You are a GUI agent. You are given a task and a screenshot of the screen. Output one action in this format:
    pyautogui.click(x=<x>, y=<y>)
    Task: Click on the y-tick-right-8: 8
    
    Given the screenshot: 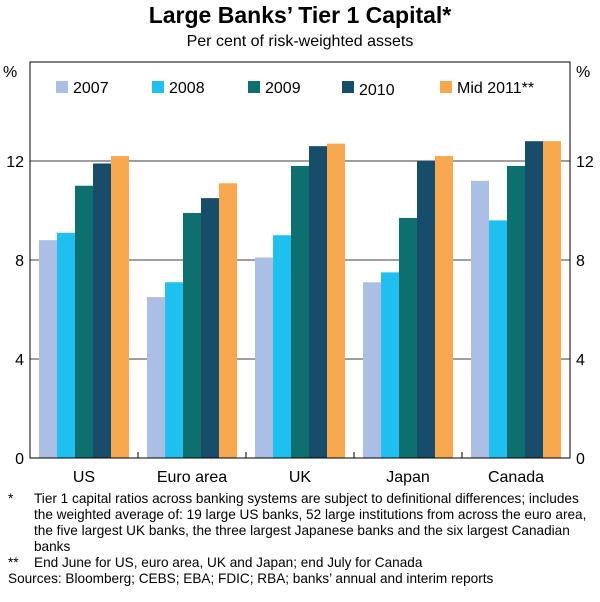 What is the action you would take?
    pyautogui.click(x=580, y=261)
    